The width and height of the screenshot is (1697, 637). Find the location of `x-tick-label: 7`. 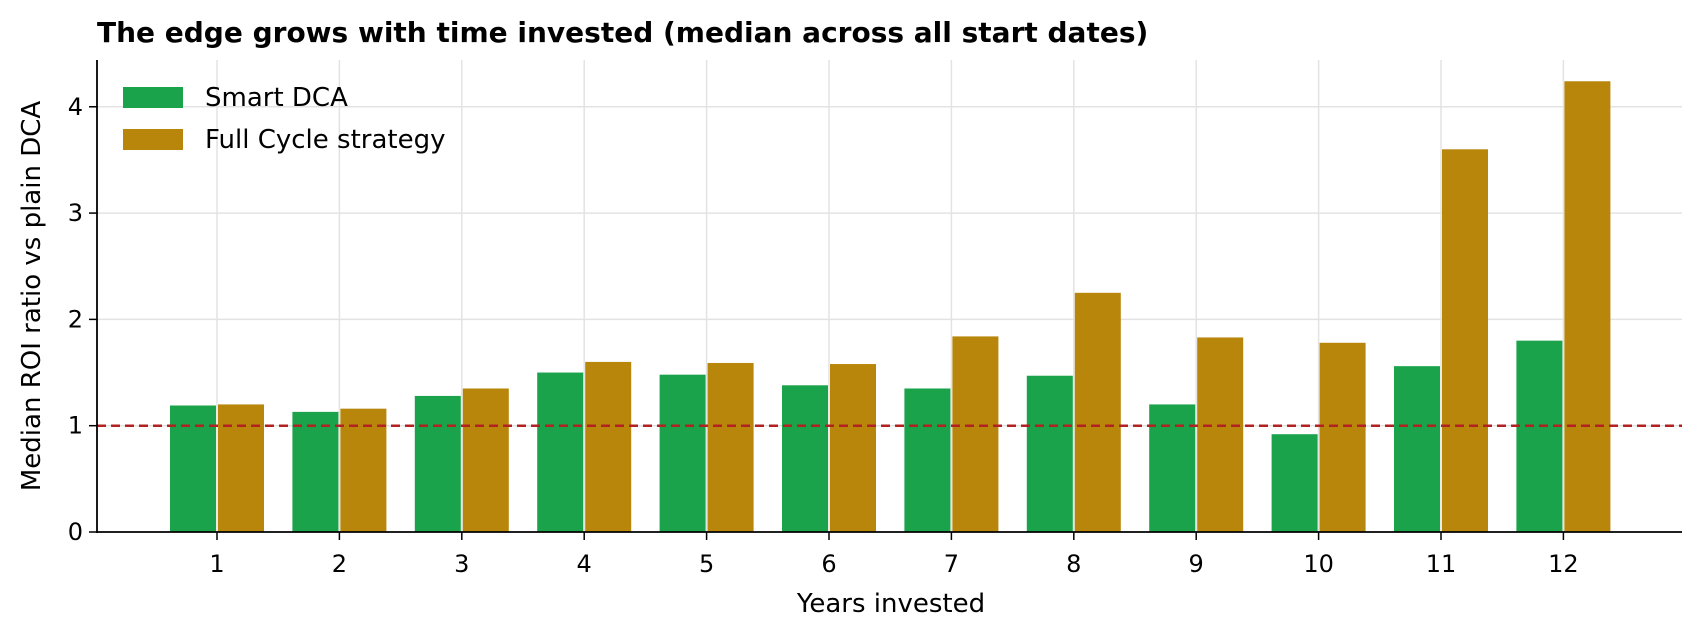

x-tick-label: 7 is located at coordinates (951, 564).